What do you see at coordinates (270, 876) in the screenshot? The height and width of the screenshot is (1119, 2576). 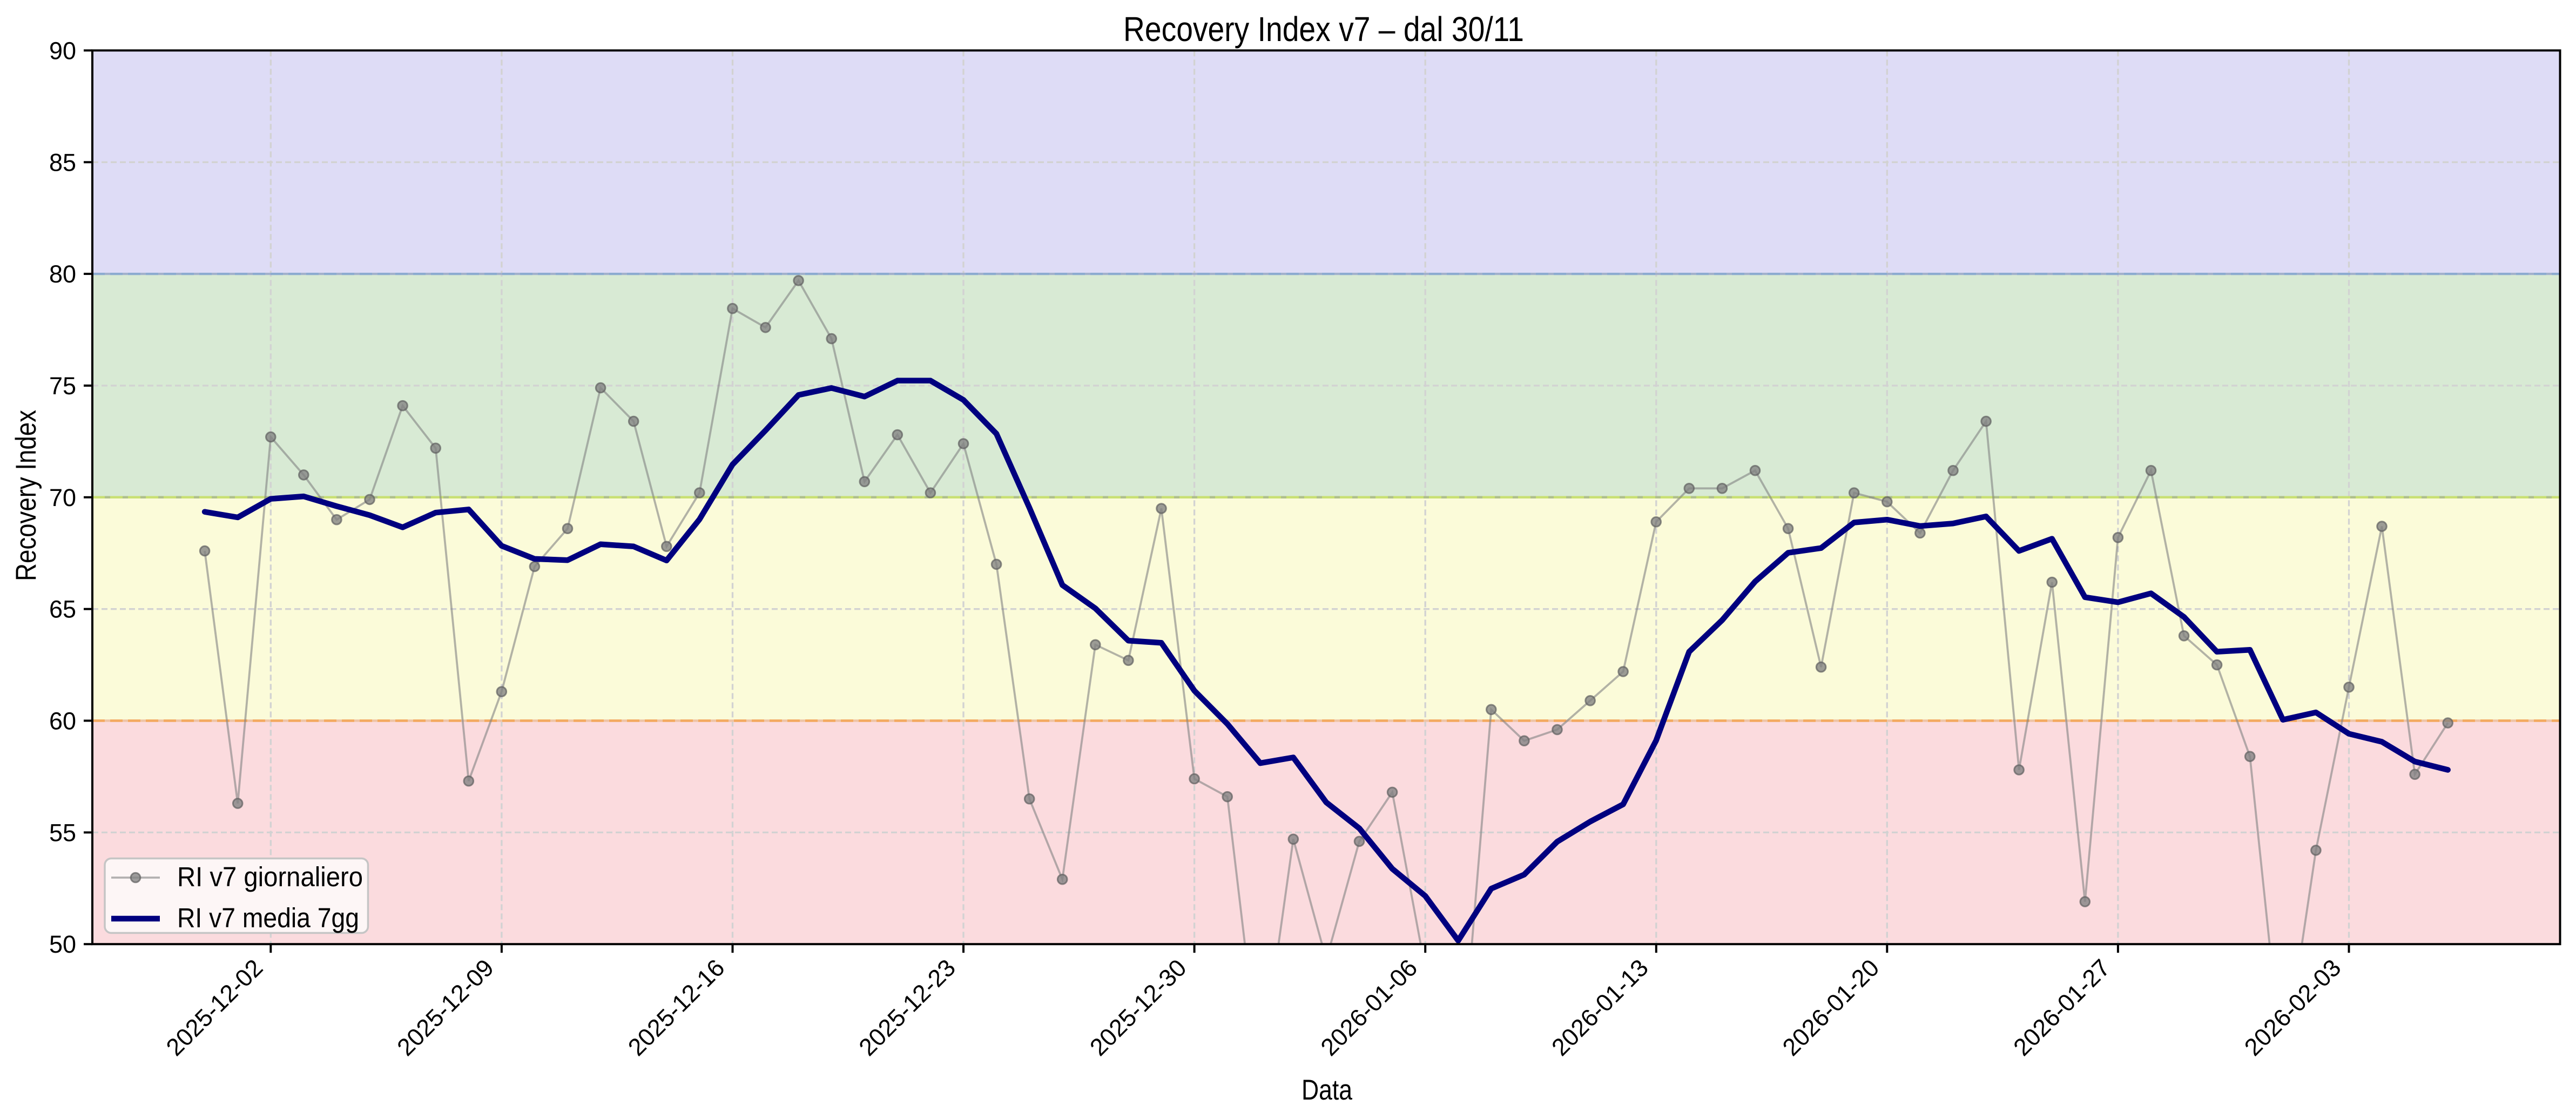 I see `svg-text: RI v7 giornaliero` at bounding box center [270, 876].